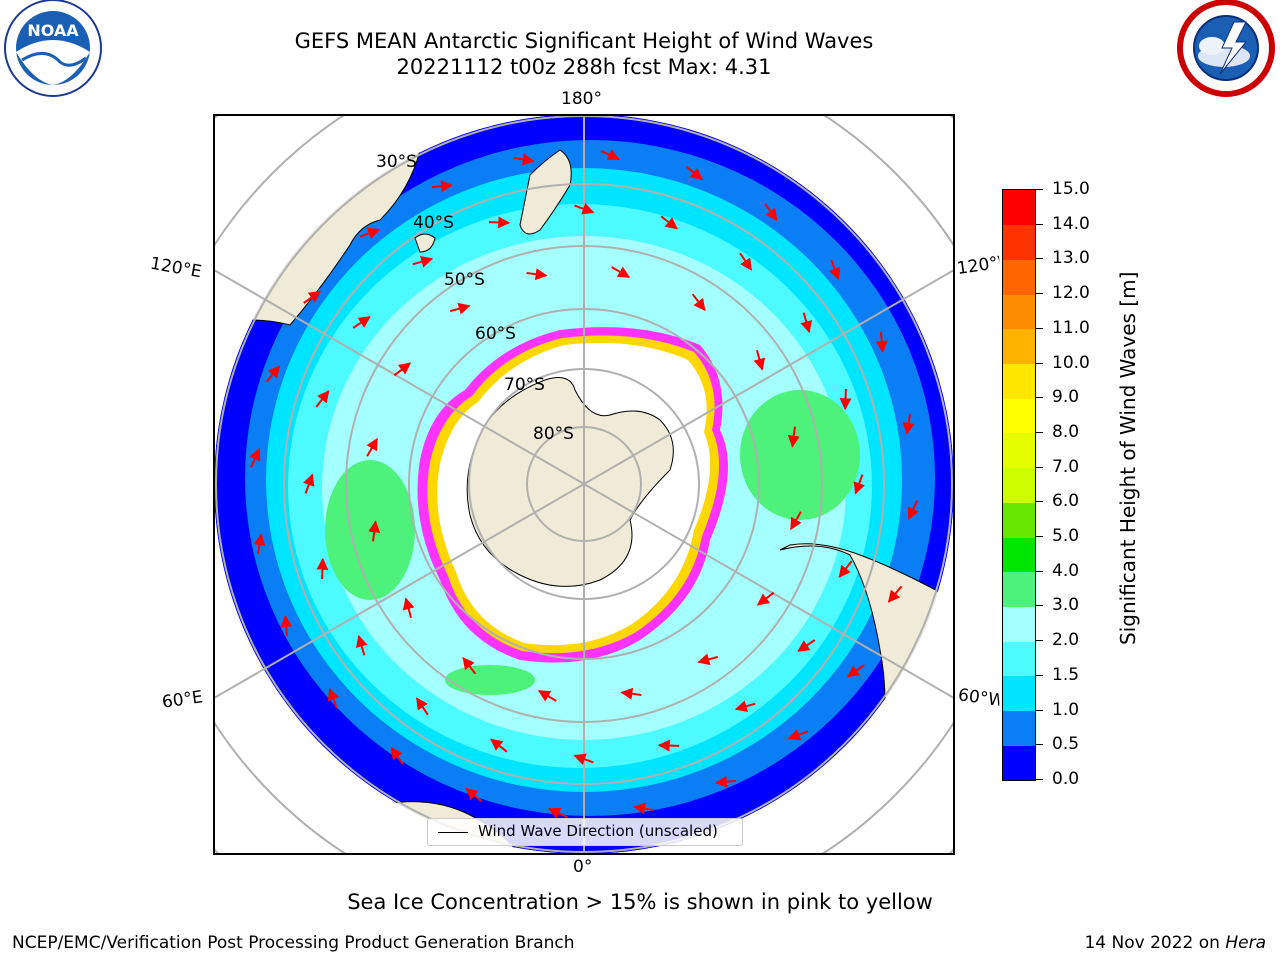 The height and width of the screenshot is (960, 1280). Describe the element at coordinates (1066, 674) in the screenshot. I see `colorbar-tick-label: 1.5` at that location.